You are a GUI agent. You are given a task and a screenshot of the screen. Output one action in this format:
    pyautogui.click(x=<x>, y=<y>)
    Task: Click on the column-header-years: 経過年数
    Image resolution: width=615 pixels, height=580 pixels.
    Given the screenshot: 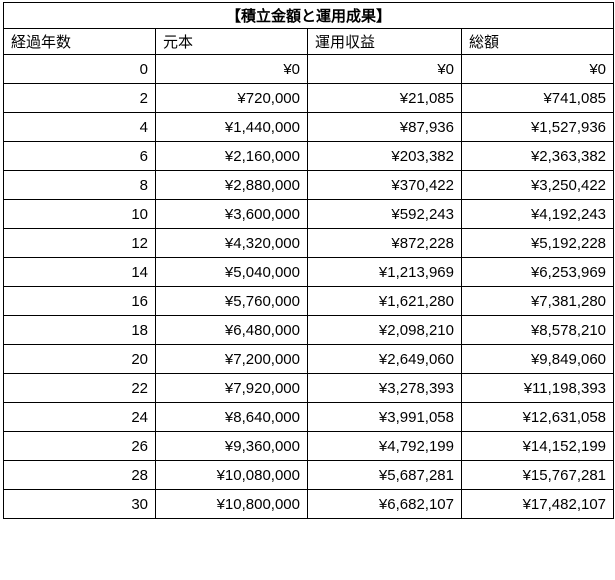 What is the action you would take?
    pyautogui.click(x=79, y=41)
    